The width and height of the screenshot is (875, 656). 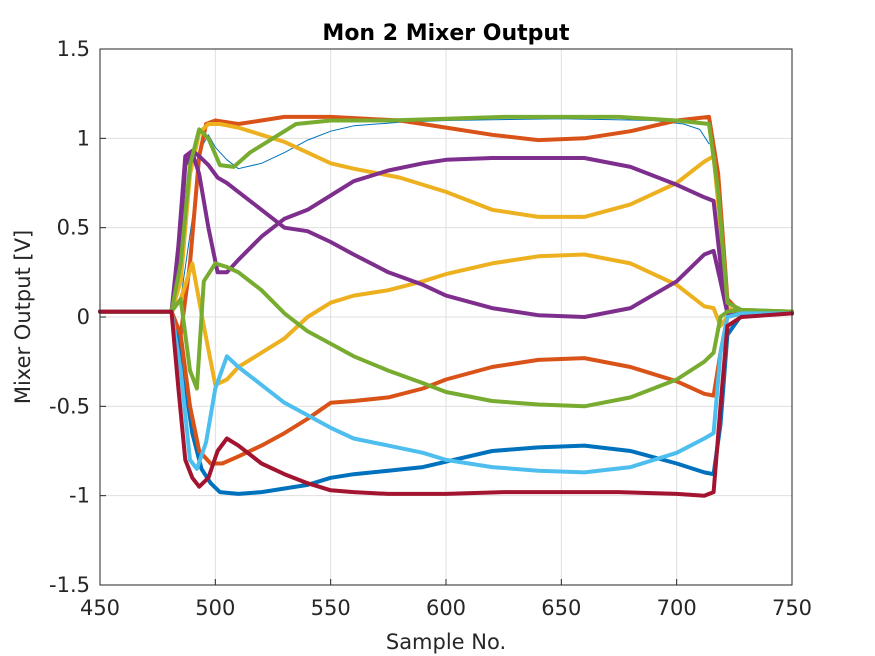 What do you see at coordinates (79, 496) in the screenshot?
I see `y-tick-label: -1` at bounding box center [79, 496].